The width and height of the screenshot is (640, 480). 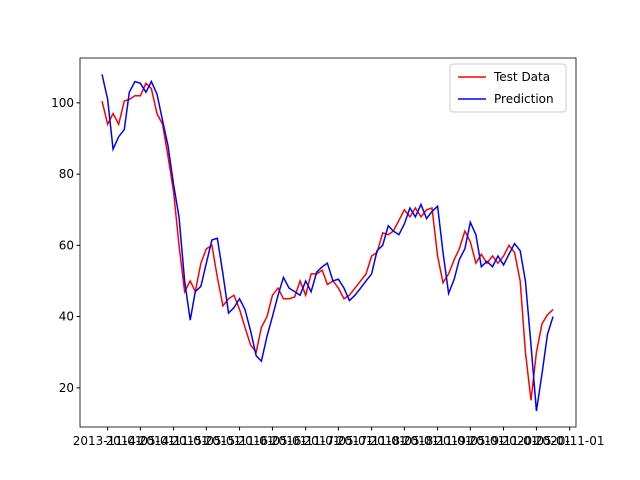 I want to click on x-tick-label: 2016-05-01, so click(x=273, y=441).